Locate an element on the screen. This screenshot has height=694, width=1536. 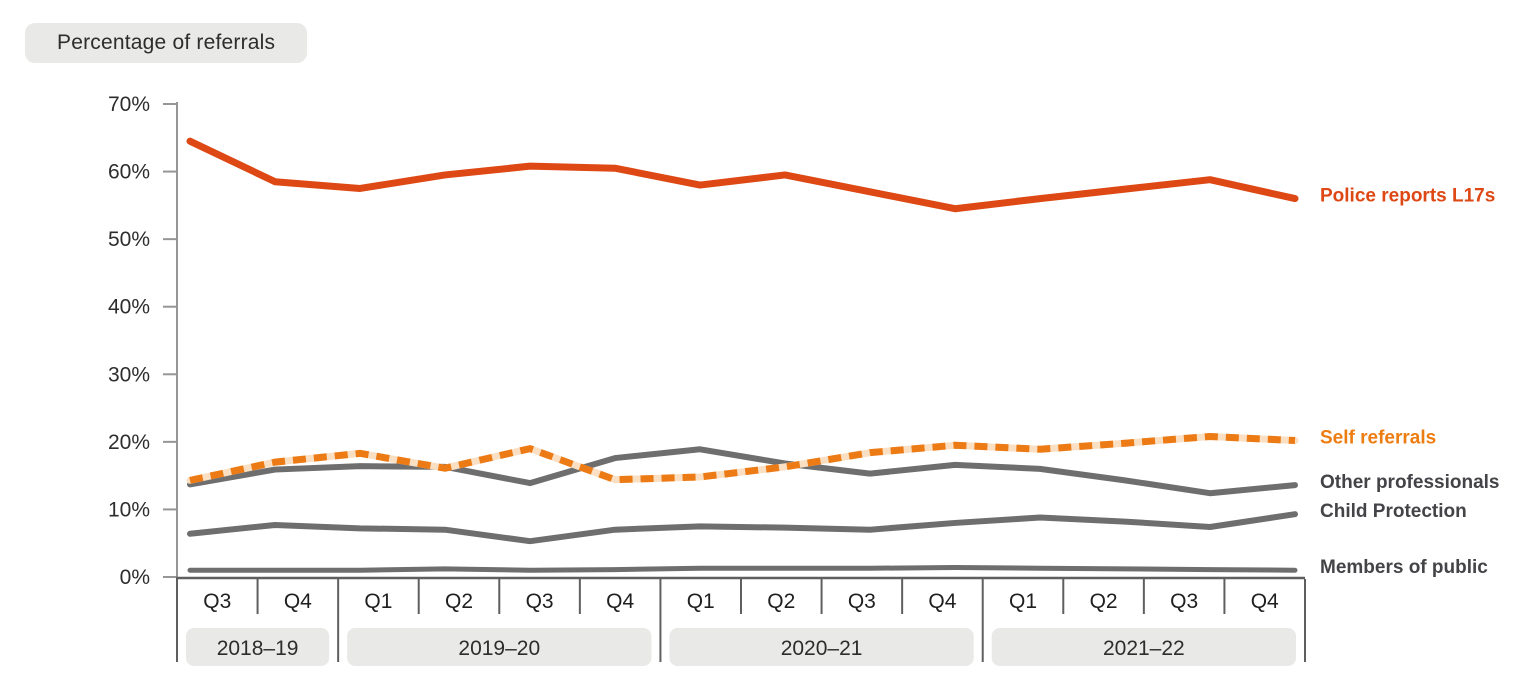
series-line-self-referrals is located at coordinates (742, 458).